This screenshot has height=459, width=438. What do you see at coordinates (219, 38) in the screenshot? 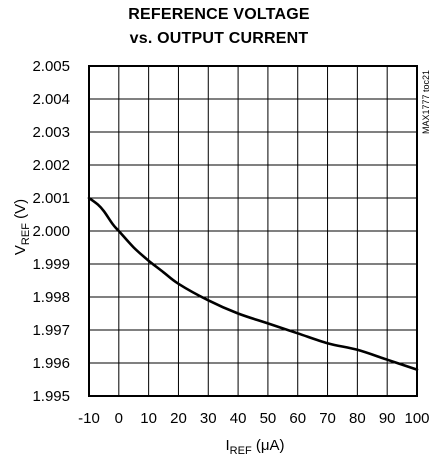
I see `chart-title-line2: vs. OUTPUT CURRENT` at bounding box center [219, 38].